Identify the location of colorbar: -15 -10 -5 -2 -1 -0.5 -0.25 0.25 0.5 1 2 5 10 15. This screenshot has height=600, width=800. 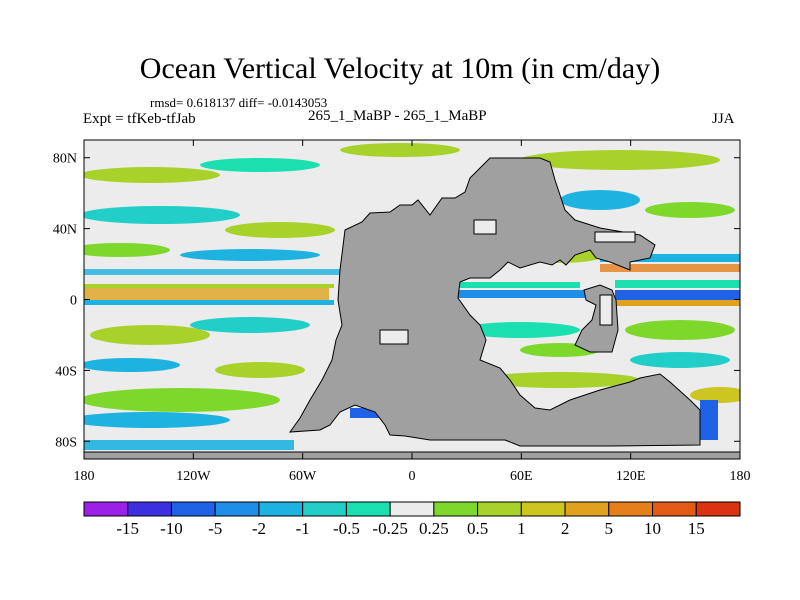
(412, 519).